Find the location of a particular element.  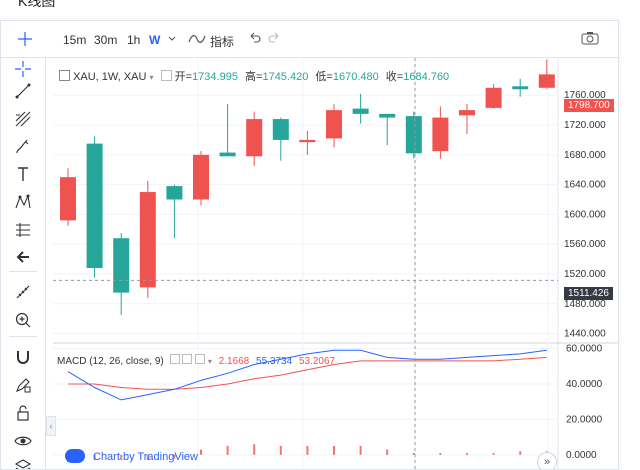

pencil-lock-icon is located at coordinates (23, 385).